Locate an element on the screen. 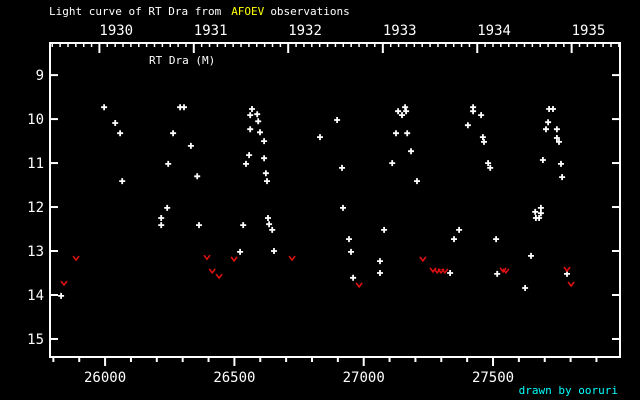 This screenshot has height=400, width=640. credit-text: drawn by ooruri is located at coordinates (568, 390).